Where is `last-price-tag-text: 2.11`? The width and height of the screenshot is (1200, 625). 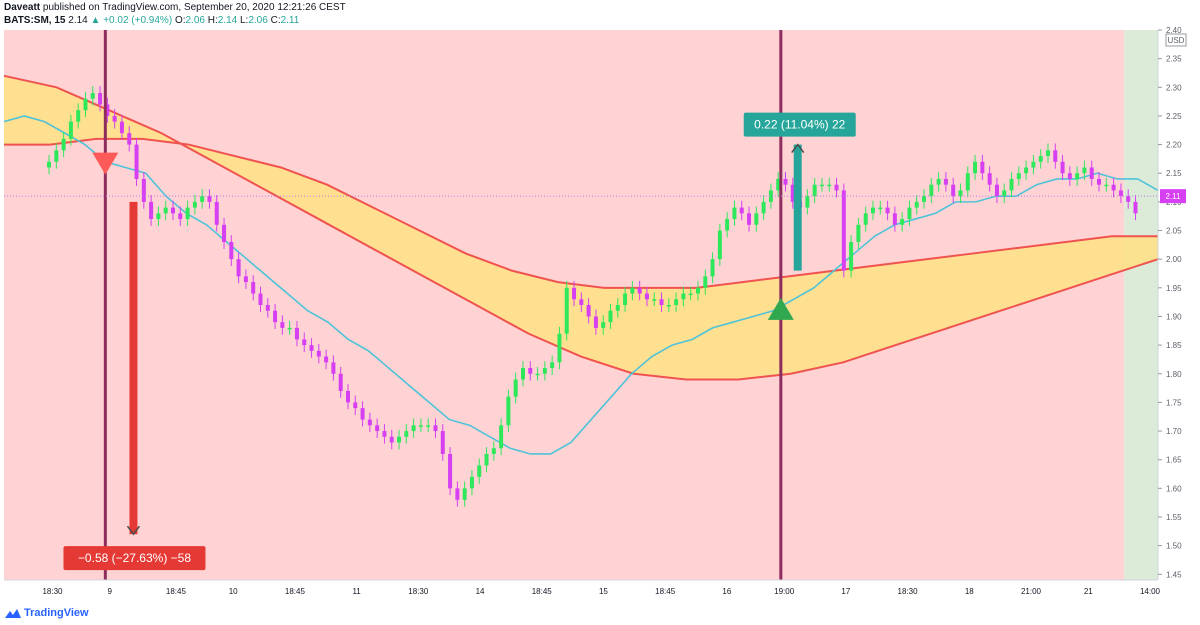 last-price-tag-text: 2.11 is located at coordinates (1174, 196).